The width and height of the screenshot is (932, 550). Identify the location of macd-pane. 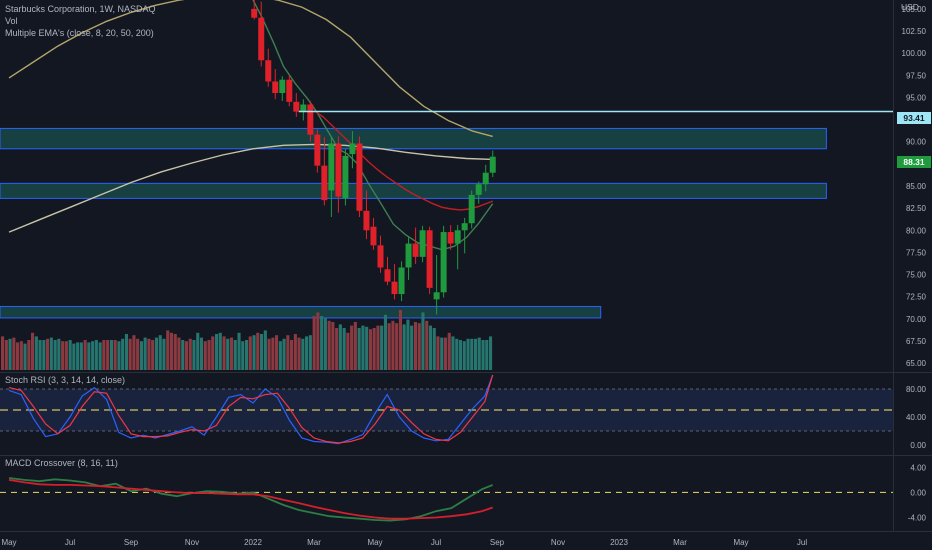
(446, 499).